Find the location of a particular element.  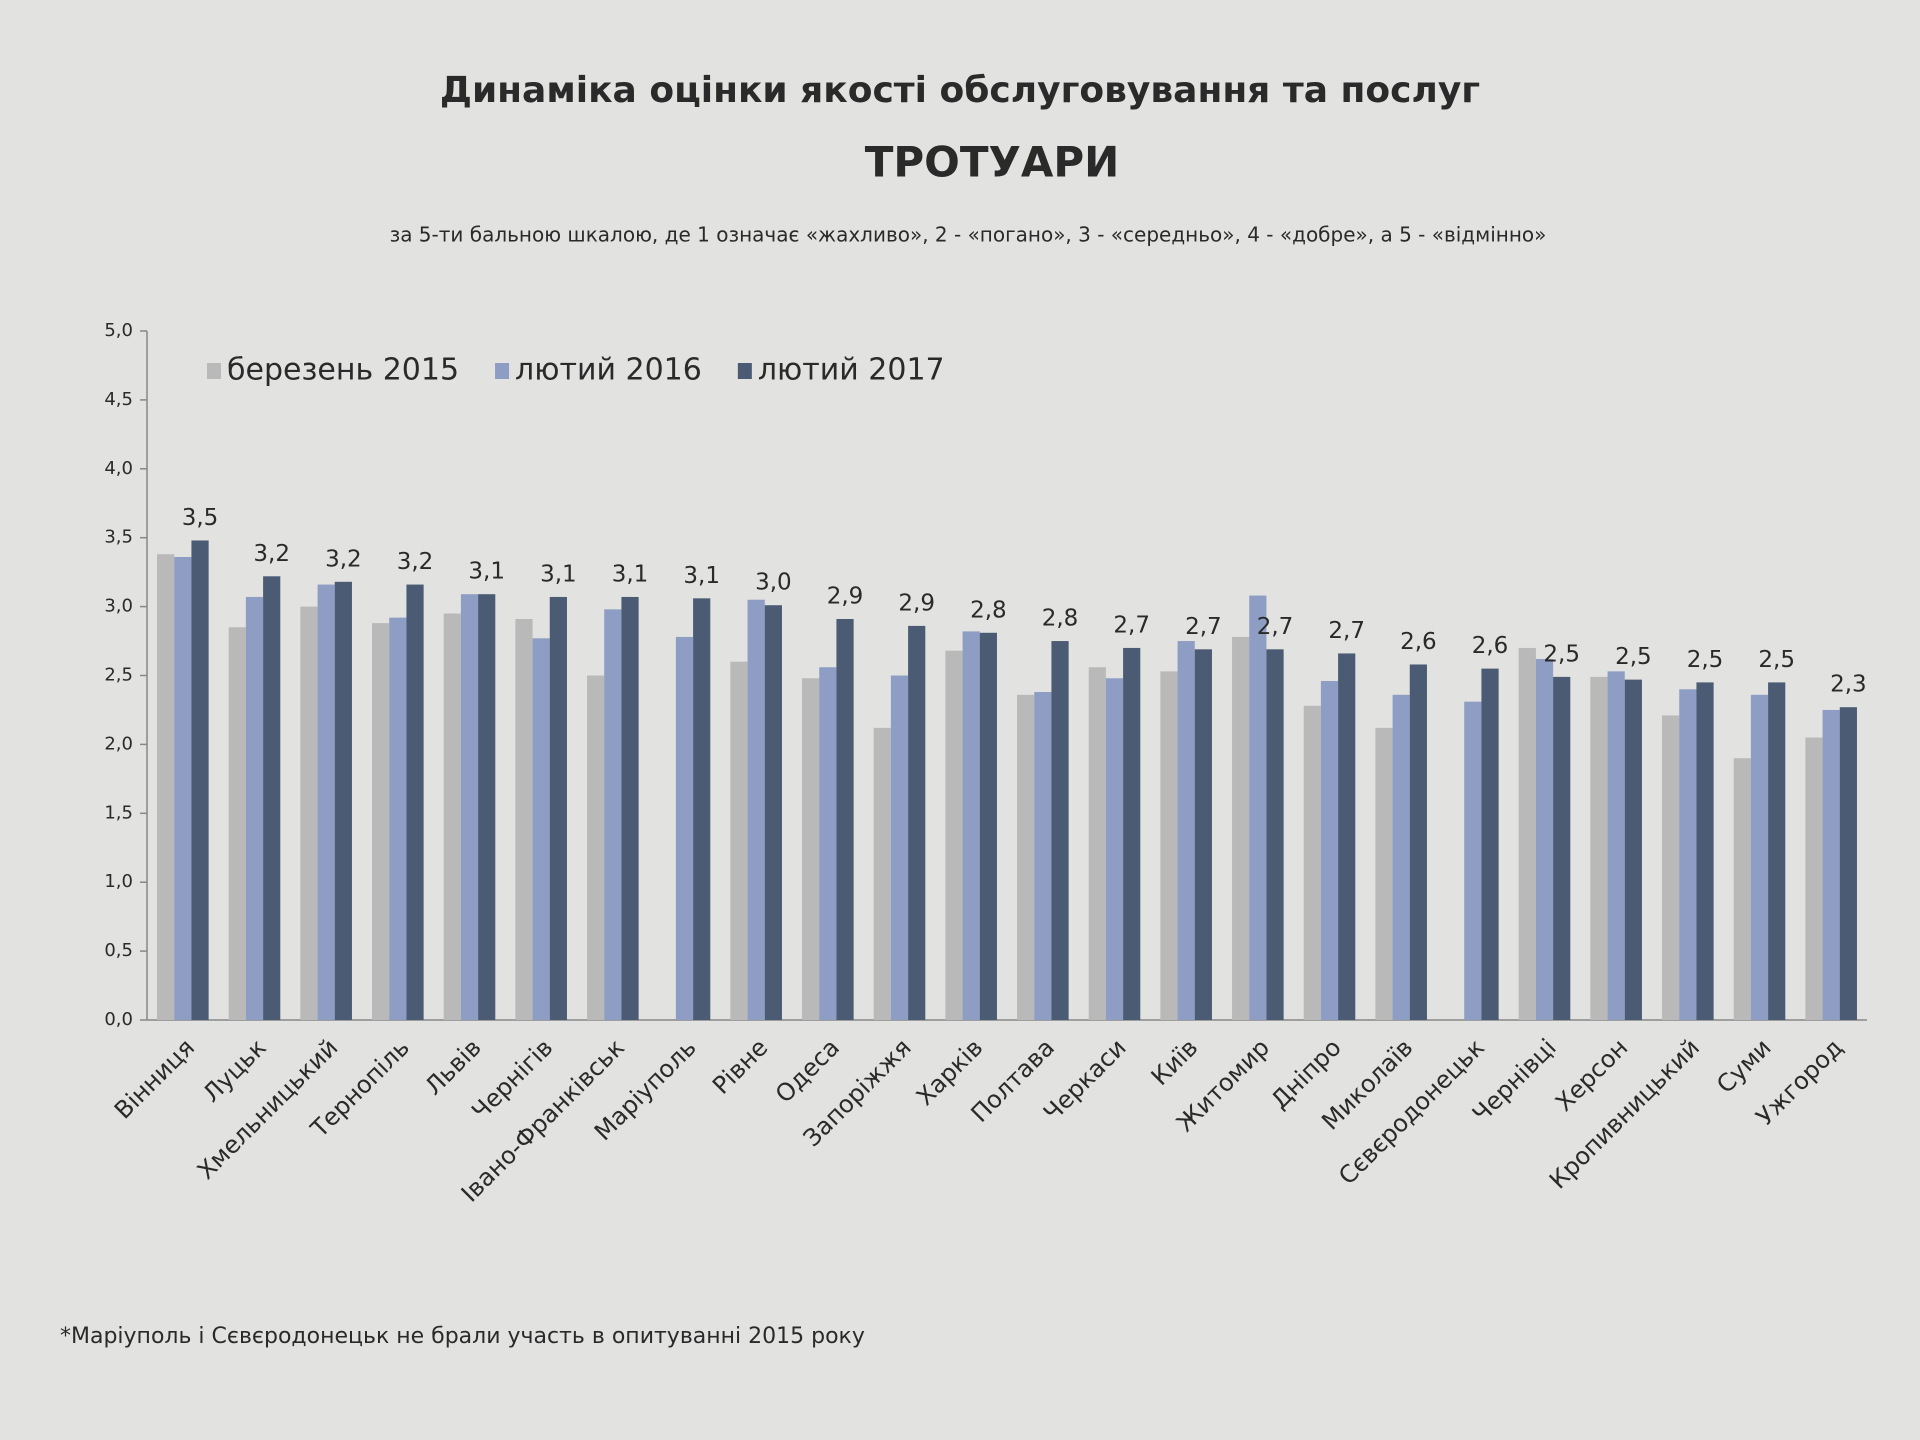

y-tick-label: 4,0 is located at coordinates (118, 468).